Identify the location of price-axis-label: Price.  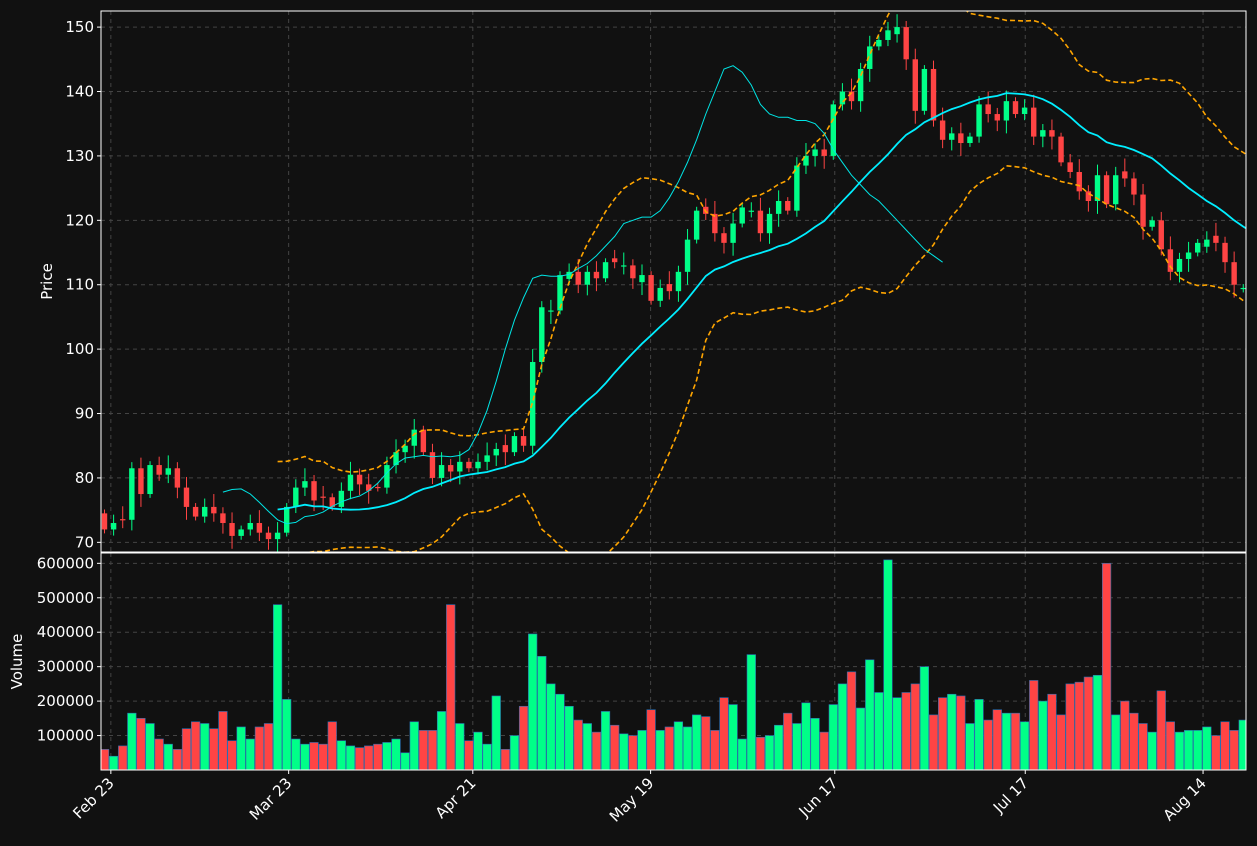
(47, 281).